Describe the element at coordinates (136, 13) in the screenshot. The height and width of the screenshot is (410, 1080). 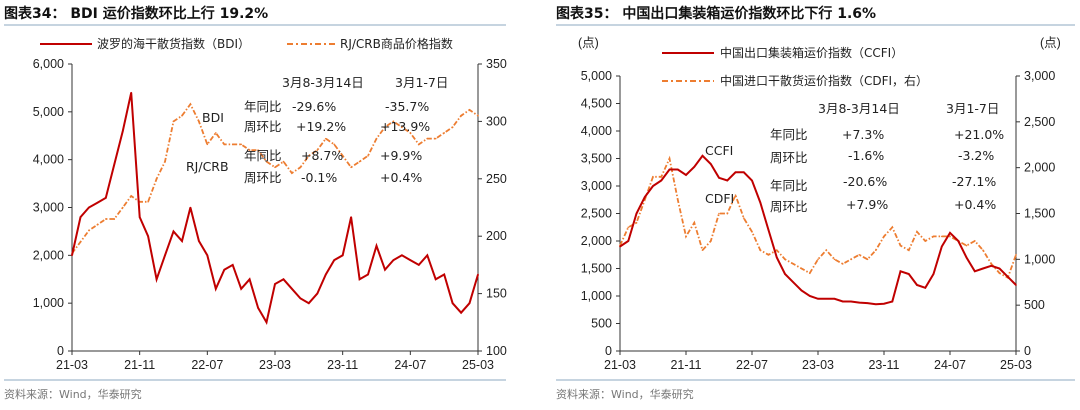
I see `chart1-title: 图表34： BDI 运价指数环比上行 19.2%` at that location.